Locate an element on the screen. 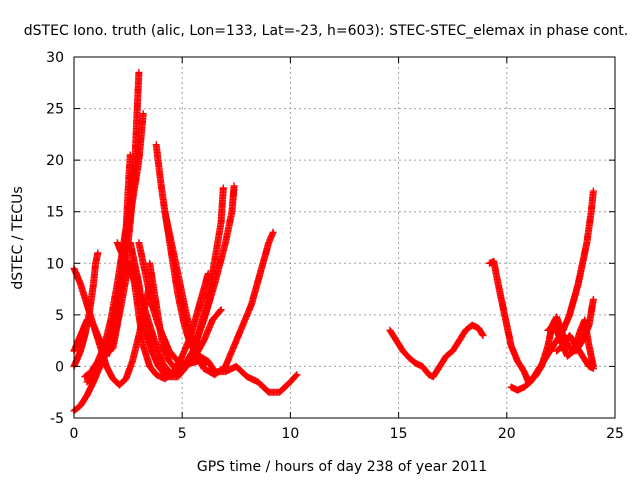 The image size is (640, 480). x-tick-label: 0 is located at coordinates (74, 434).